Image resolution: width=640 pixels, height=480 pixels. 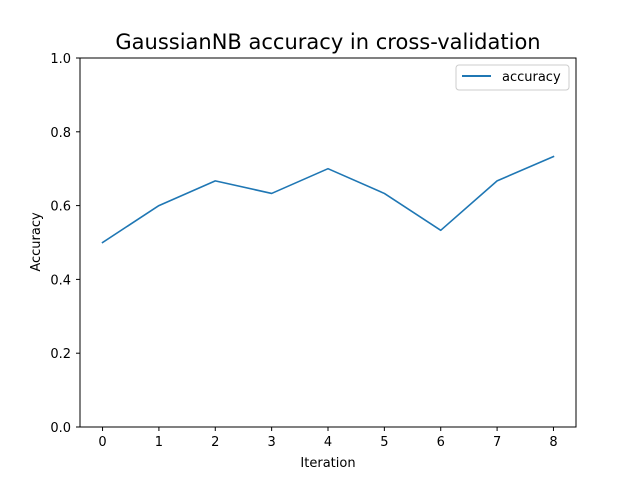 What do you see at coordinates (497, 442) in the screenshot?
I see `x-tick-label: 7` at bounding box center [497, 442].